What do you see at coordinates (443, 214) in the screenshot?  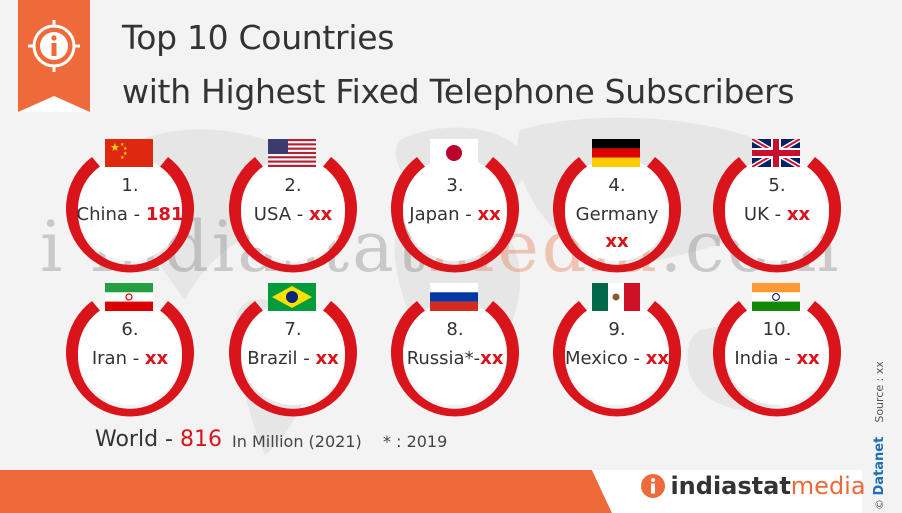 I see `country-name: Japan -` at bounding box center [443, 214].